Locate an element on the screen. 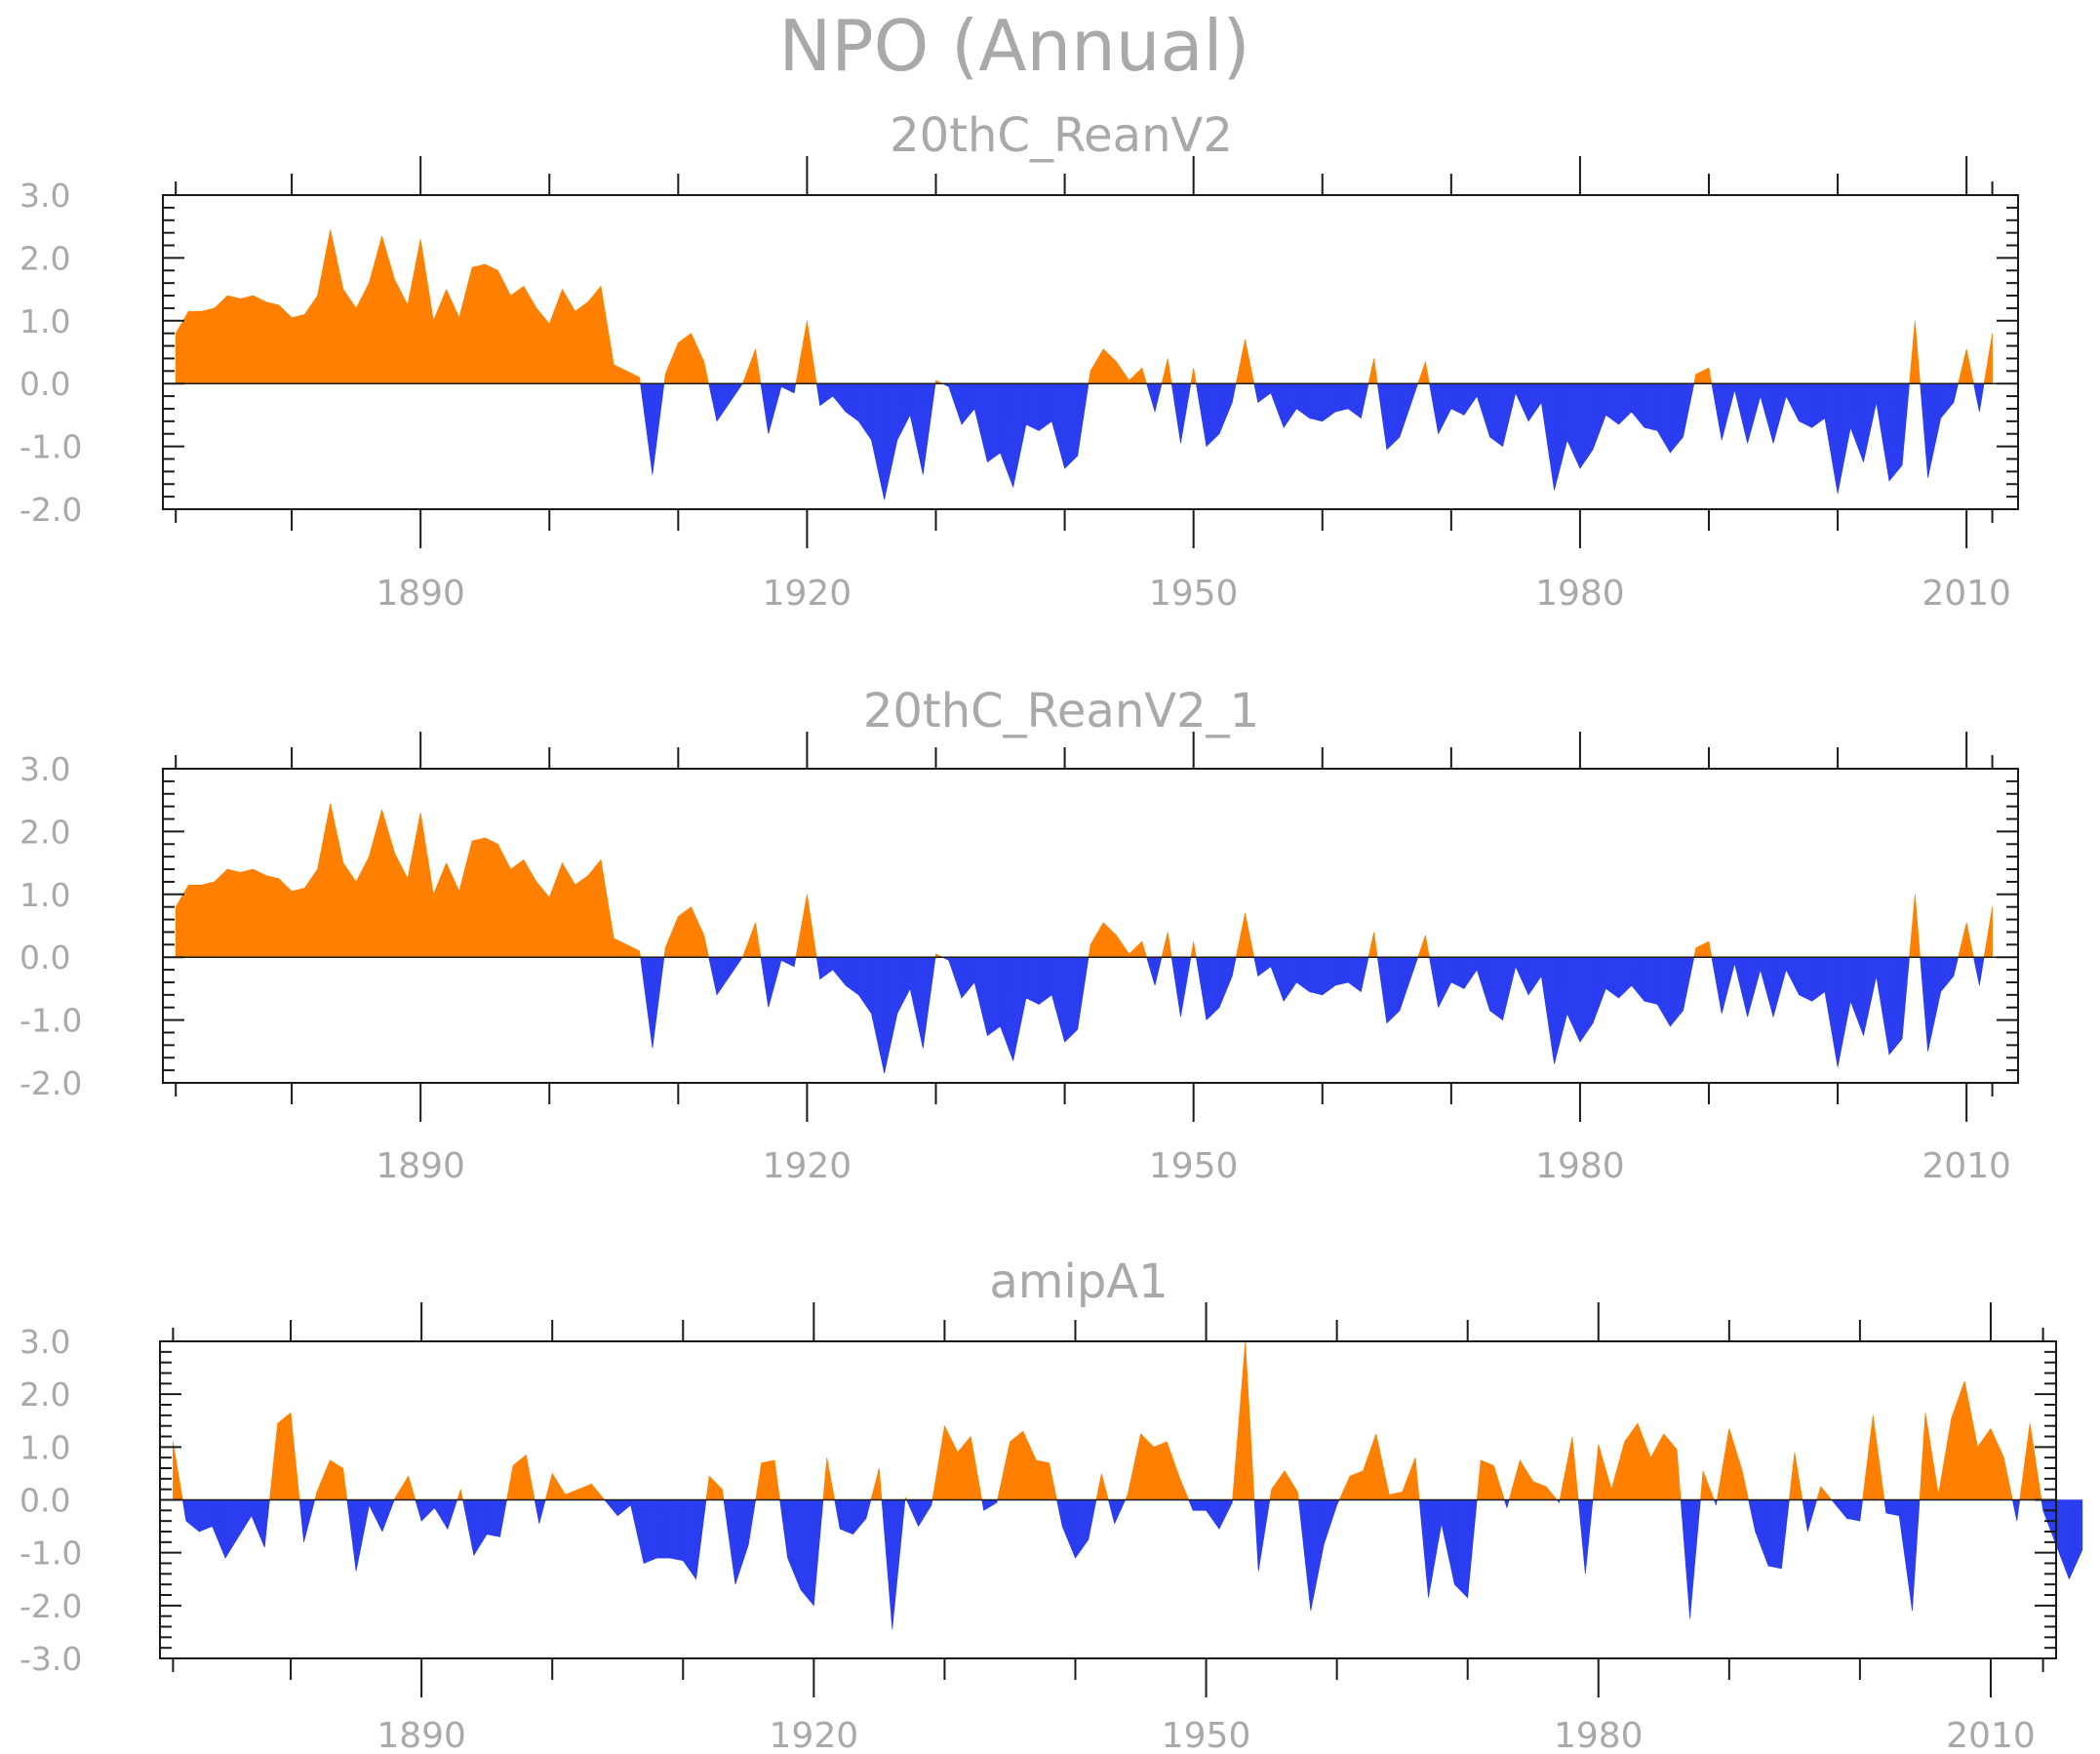 The image size is (2100, 1754). panel-title: amipA1 is located at coordinates (1078, 1282).